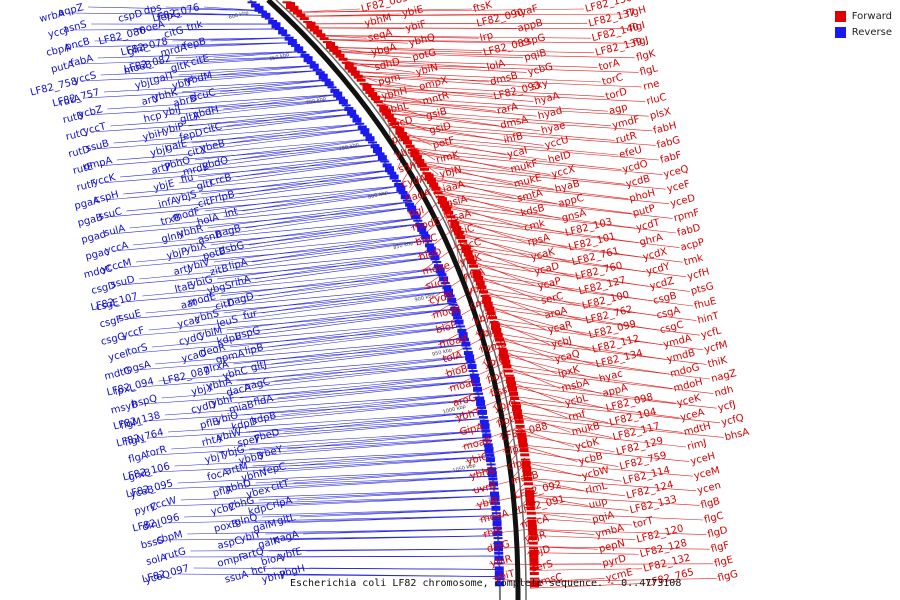 The image size is (900, 600). I want to click on reverse-gene-label: artJ, so click(181, 270).